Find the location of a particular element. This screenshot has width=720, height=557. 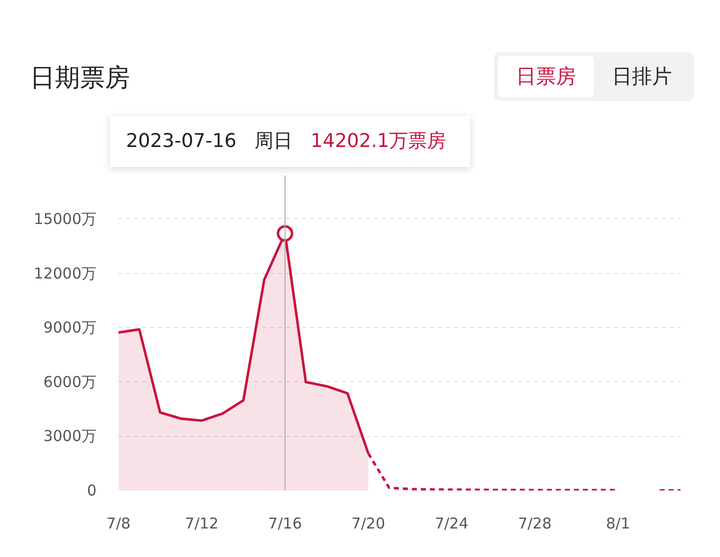

x-tick-label: 7/28 is located at coordinates (535, 523).